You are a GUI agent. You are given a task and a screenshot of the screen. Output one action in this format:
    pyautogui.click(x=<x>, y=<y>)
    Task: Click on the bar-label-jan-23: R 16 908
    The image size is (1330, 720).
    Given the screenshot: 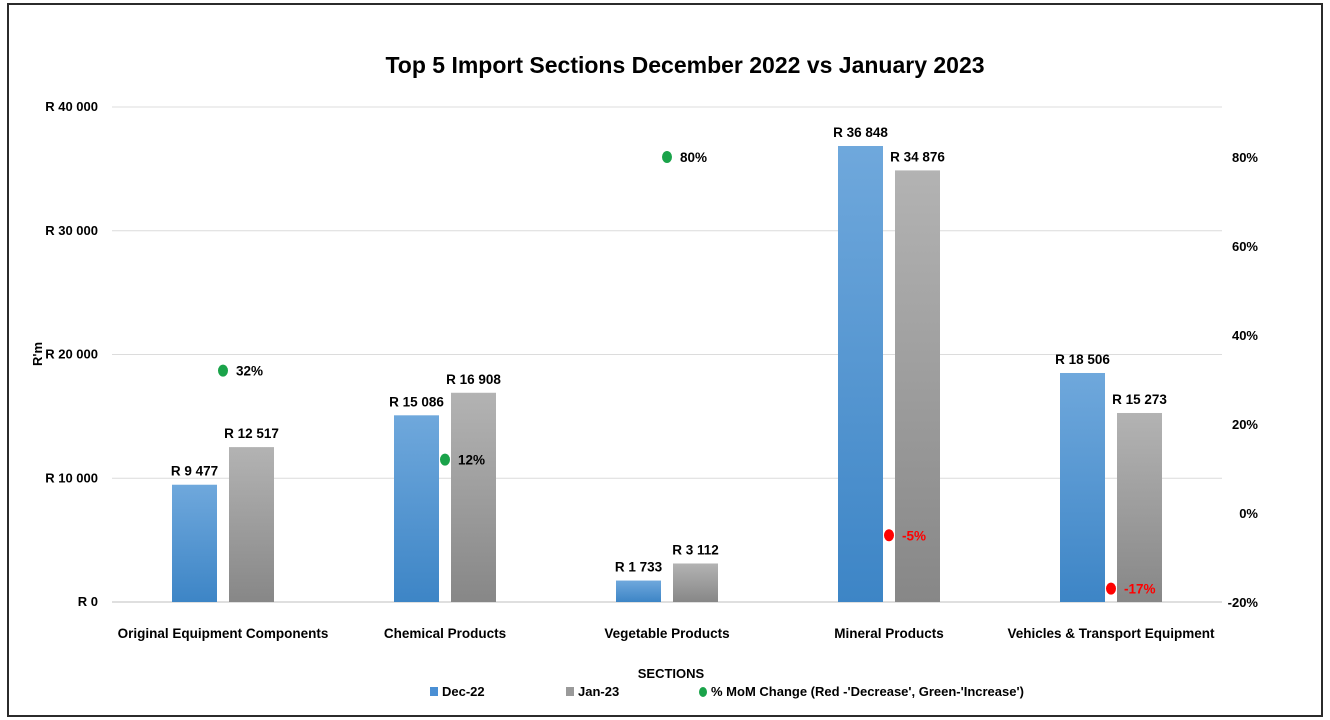 What is the action you would take?
    pyautogui.click(x=473, y=379)
    